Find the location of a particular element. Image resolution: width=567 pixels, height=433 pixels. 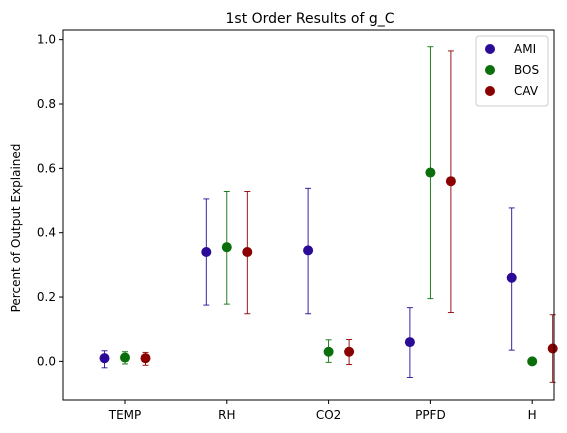

data-point-cav-ppfd is located at coordinates (450, 181).